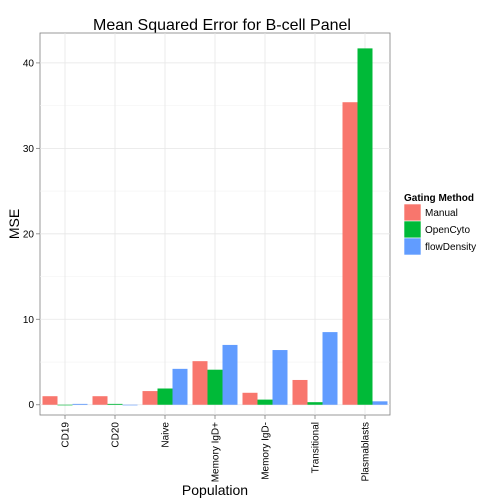  Describe the element at coordinates (14, 224) in the screenshot. I see `y-axis-title: MSE` at that location.